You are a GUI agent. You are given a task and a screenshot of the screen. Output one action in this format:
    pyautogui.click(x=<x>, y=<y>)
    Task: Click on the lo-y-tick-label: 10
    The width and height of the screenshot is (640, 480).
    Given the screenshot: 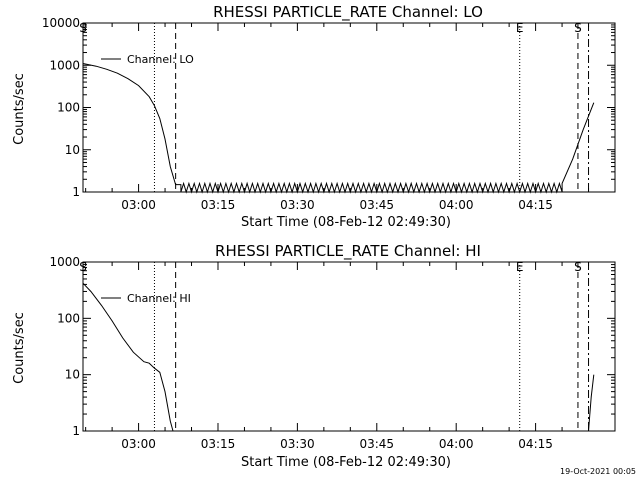 What is the action you would take?
    pyautogui.click(x=72, y=150)
    